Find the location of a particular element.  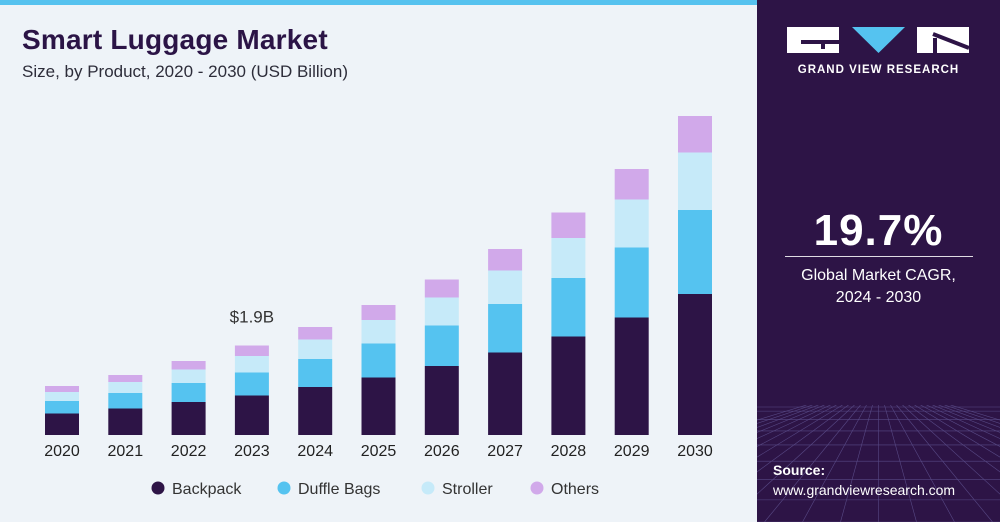

bar-2020-backpack is located at coordinates (62, 424).